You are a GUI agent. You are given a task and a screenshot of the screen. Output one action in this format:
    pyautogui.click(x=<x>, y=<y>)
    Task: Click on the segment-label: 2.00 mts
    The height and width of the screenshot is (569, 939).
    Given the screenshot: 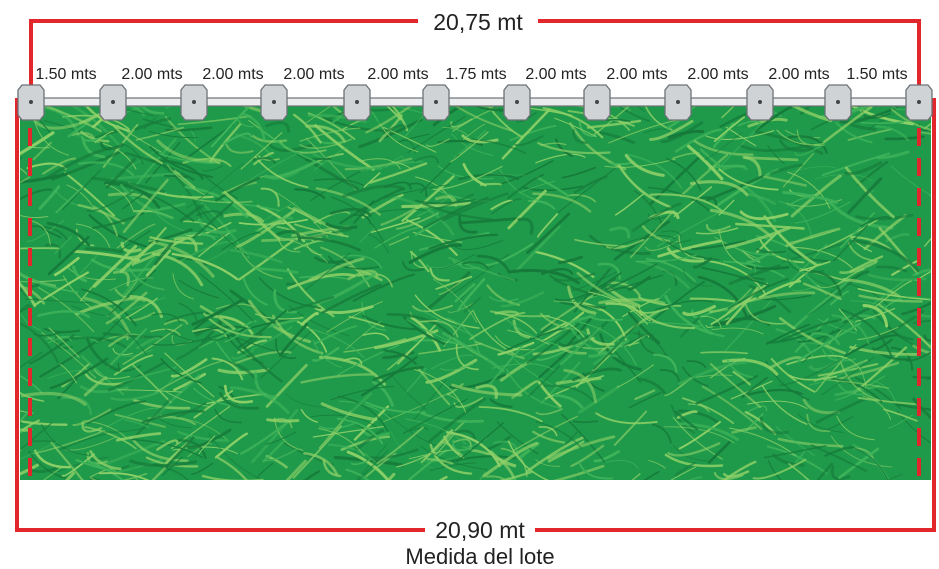 What is the action you would take?
    pyautogui.click(x=313, y=74)
    